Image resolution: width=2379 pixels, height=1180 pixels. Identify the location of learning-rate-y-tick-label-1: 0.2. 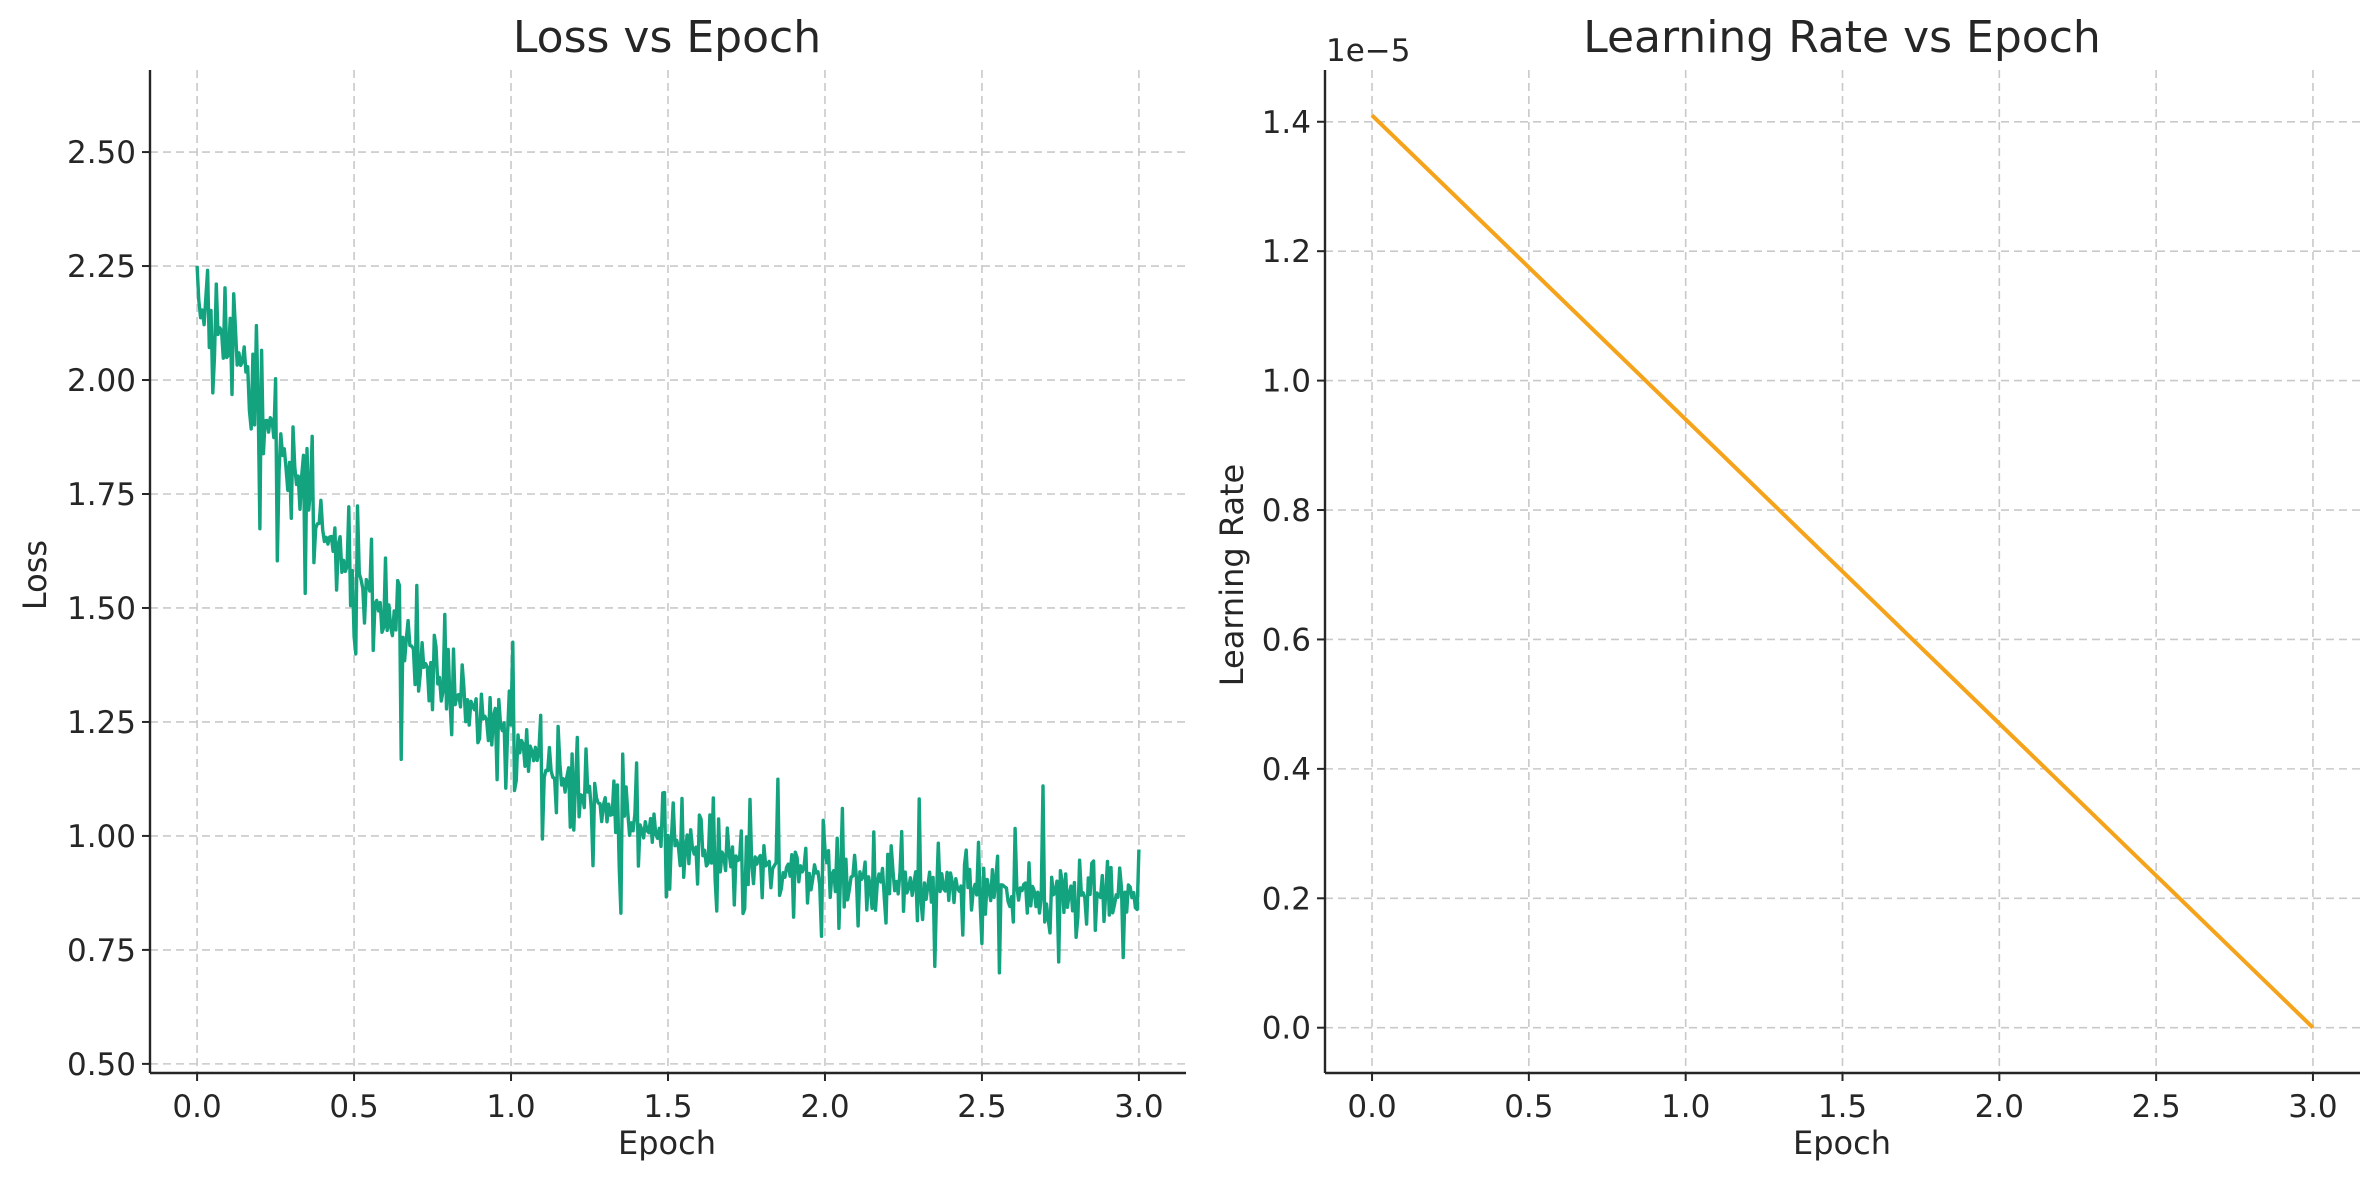
(1286, 899).